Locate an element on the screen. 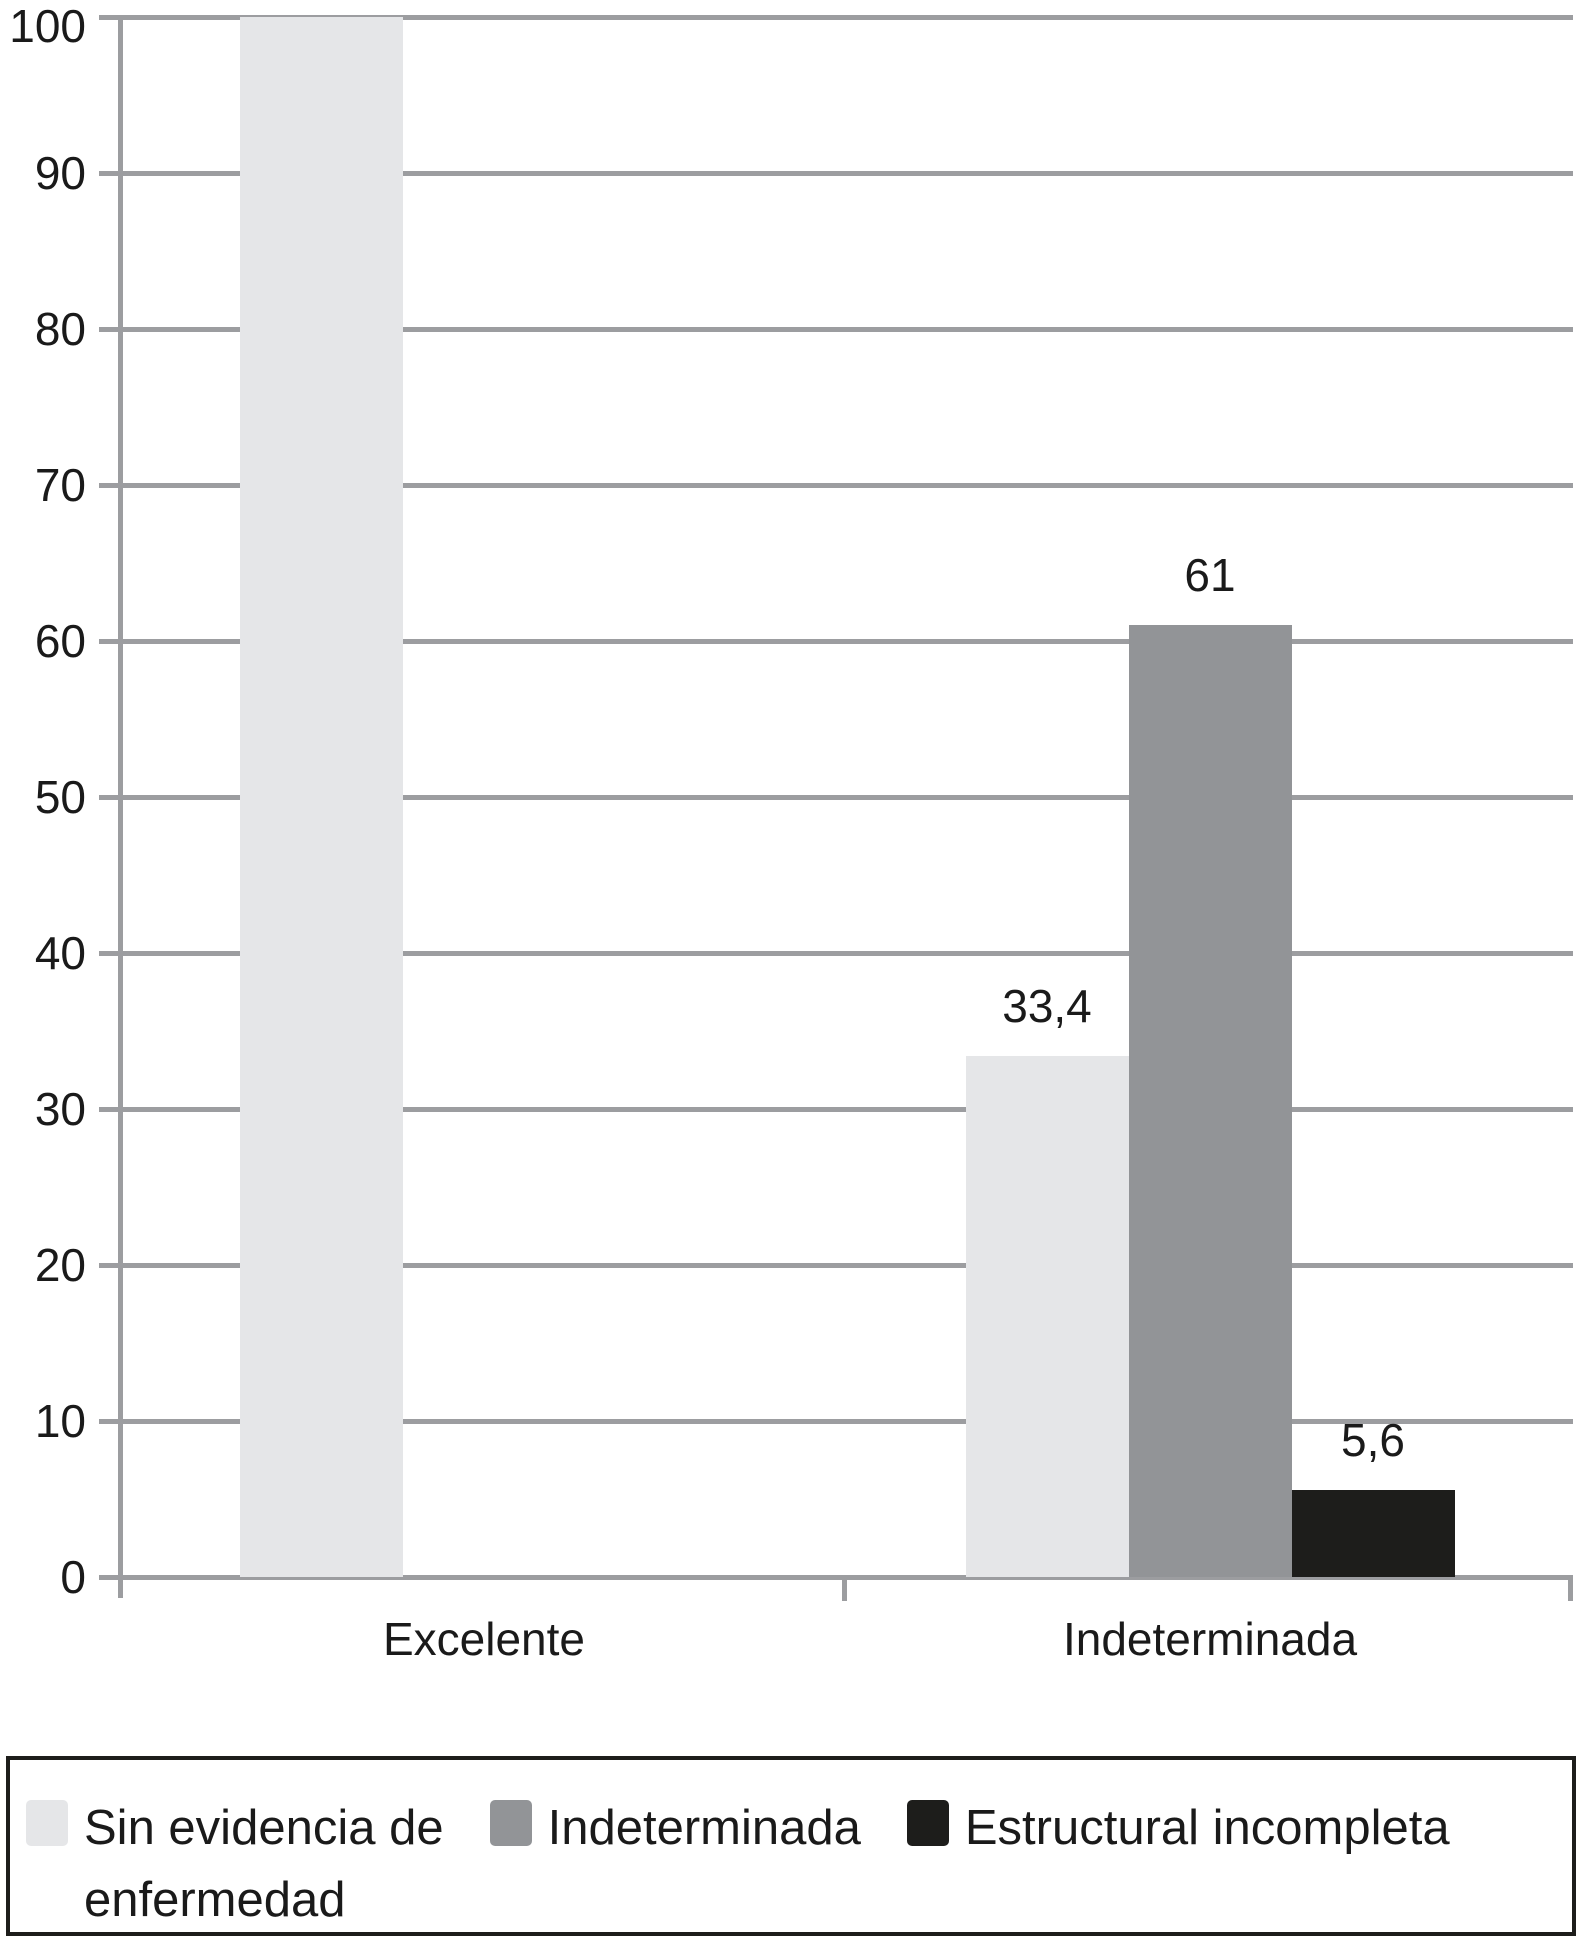 This screenshot has height=1939, width=1584. y-tick-label: 40 is located at coordinates (60, 953).